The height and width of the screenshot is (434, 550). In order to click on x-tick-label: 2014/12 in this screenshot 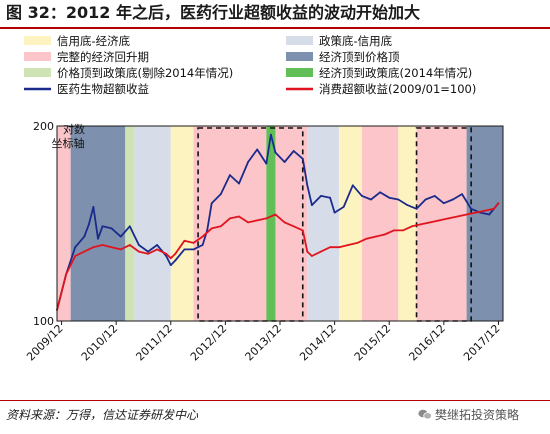, I will do `click(318, 343)`.